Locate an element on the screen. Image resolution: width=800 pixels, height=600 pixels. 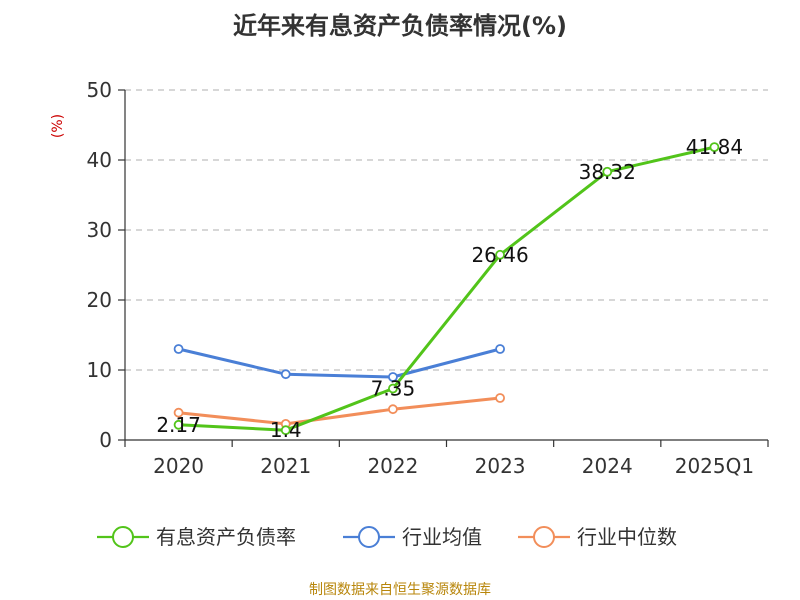
data-label: 1.4 is located at coordinates (286, 430).